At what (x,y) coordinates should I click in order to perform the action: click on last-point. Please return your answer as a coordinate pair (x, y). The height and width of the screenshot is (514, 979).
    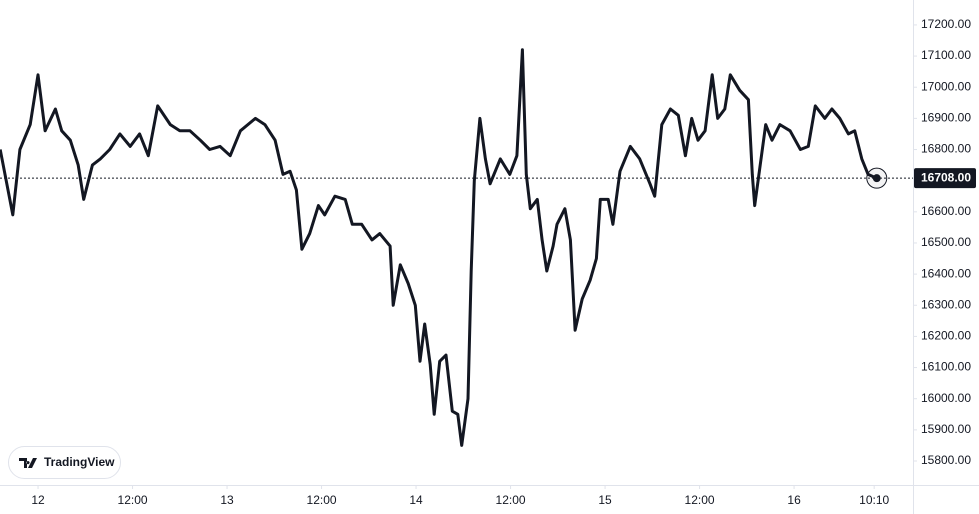
    Looking at the image, I should click on (876, 178).